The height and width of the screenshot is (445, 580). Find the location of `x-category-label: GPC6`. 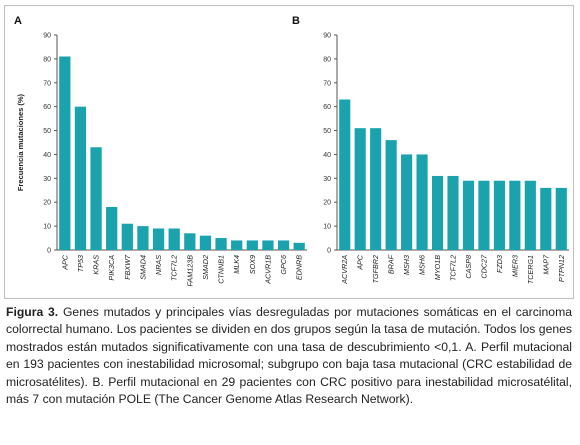

x-category-label: GPC6 is located at coordinates (283, 265).